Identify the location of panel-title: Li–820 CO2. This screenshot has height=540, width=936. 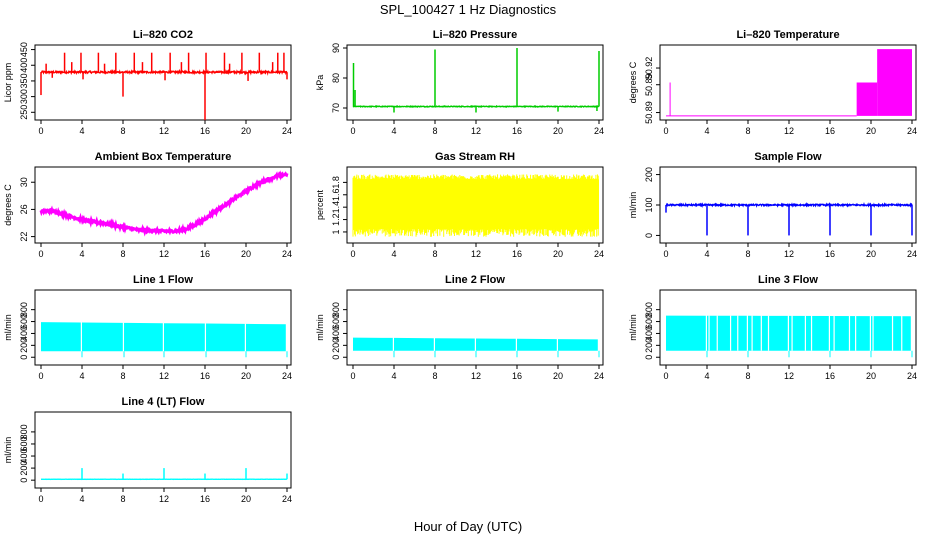
(163, 35).